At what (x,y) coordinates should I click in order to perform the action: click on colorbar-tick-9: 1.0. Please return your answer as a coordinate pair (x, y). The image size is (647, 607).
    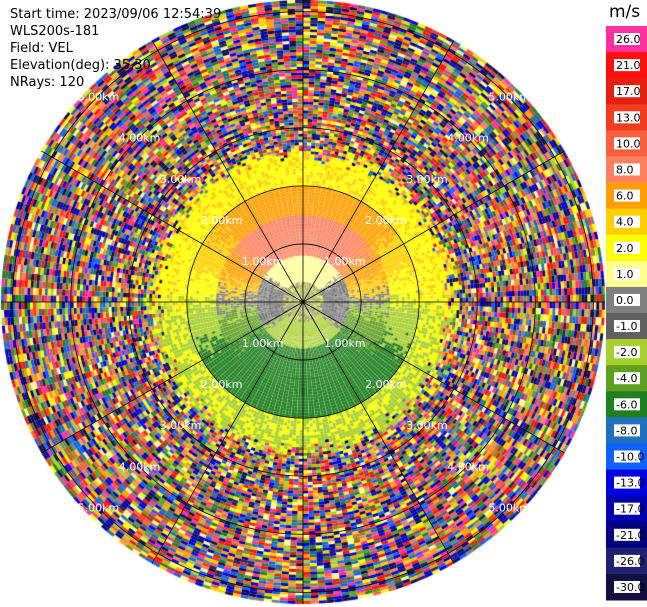
    Looking at the image, I should click on (625, 274).